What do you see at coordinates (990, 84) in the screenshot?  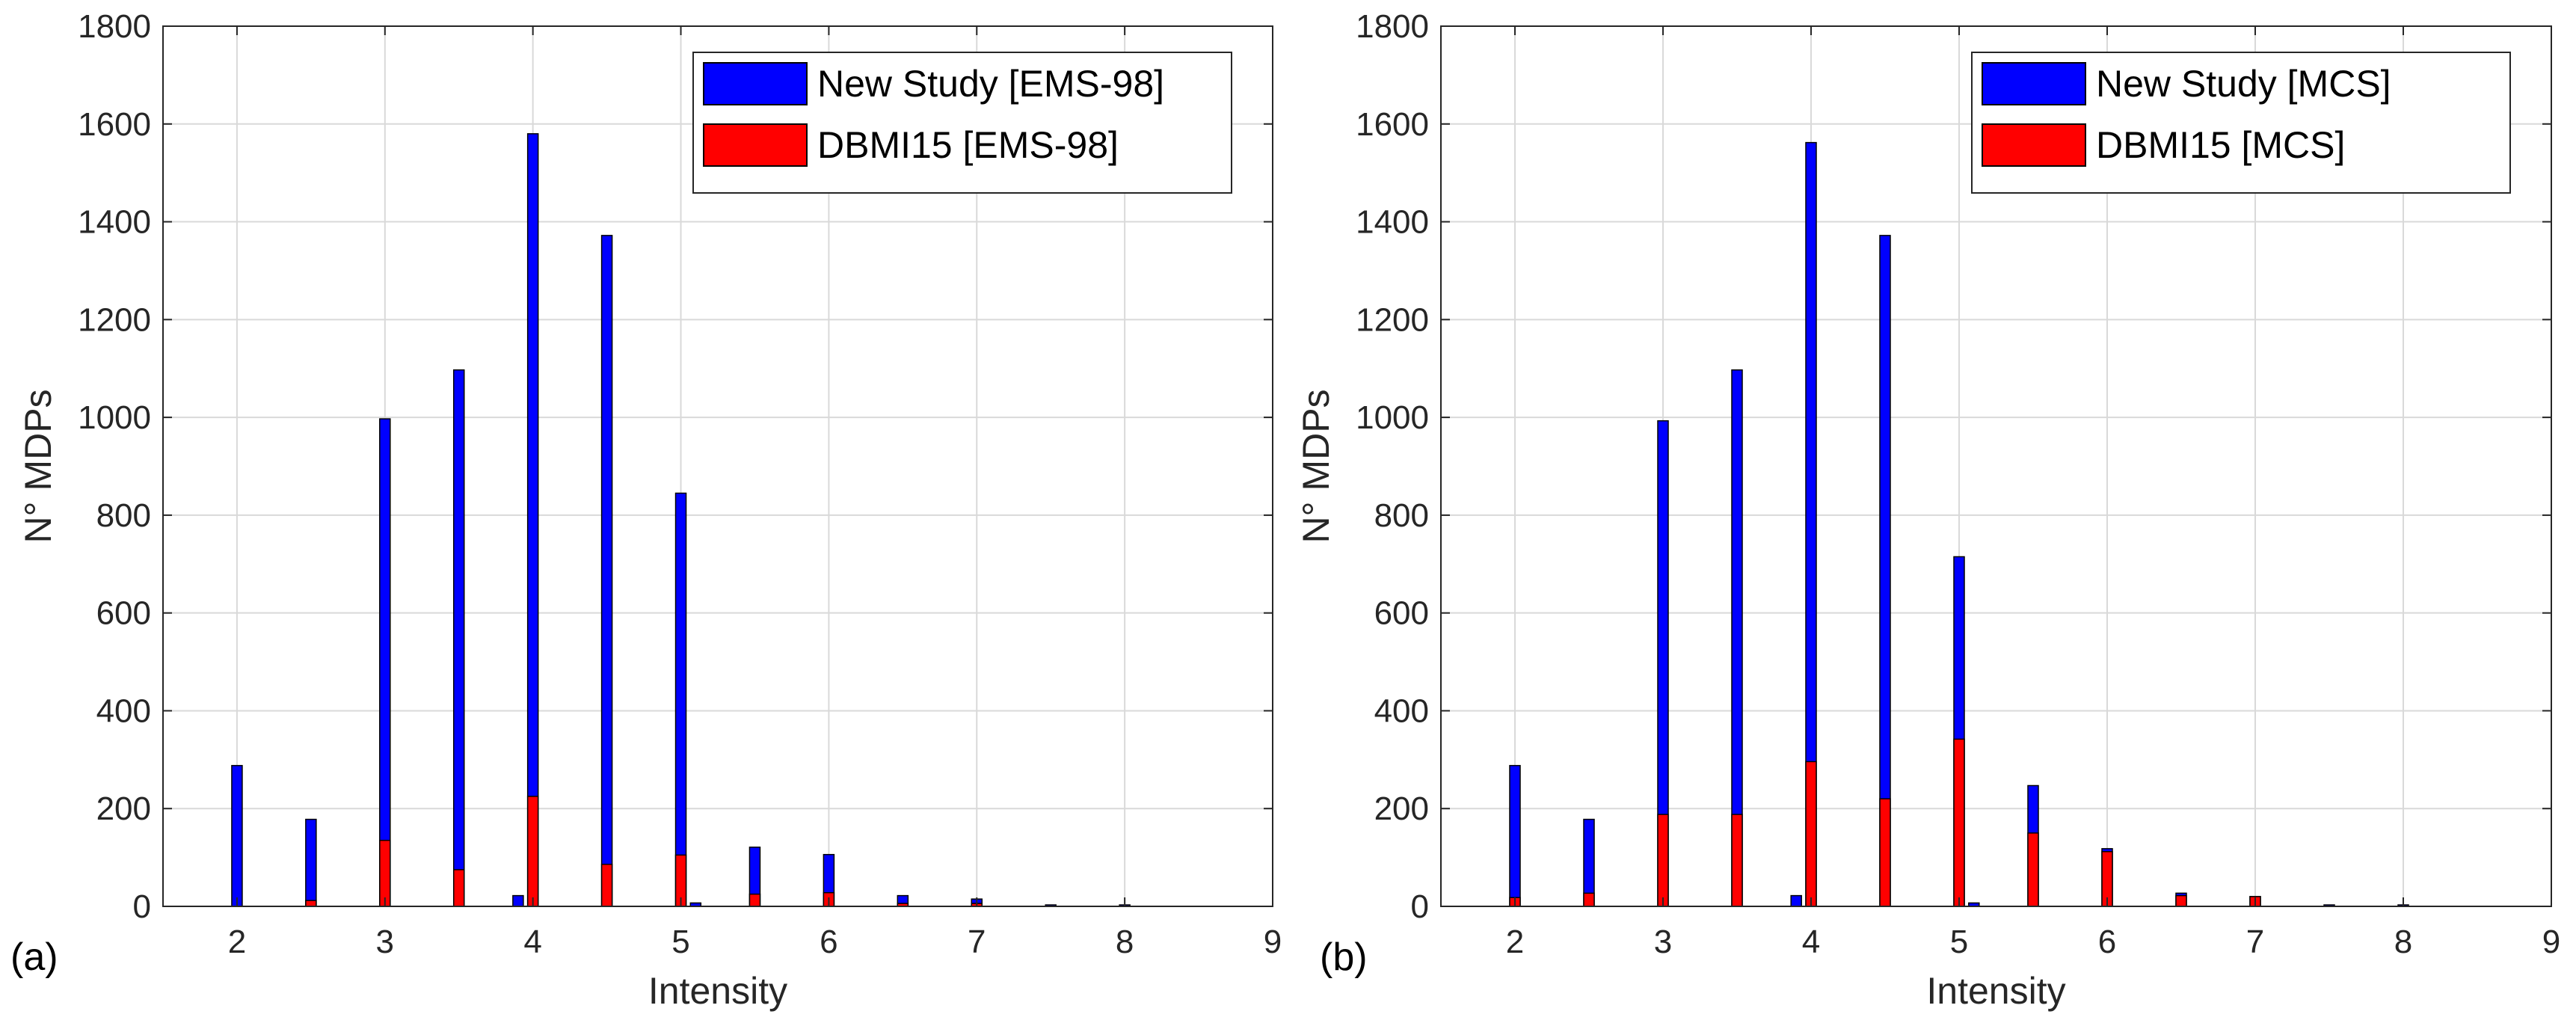 I see `legend-label-new-study: New Study [EMS-98]` at bounding box center [990, 84].